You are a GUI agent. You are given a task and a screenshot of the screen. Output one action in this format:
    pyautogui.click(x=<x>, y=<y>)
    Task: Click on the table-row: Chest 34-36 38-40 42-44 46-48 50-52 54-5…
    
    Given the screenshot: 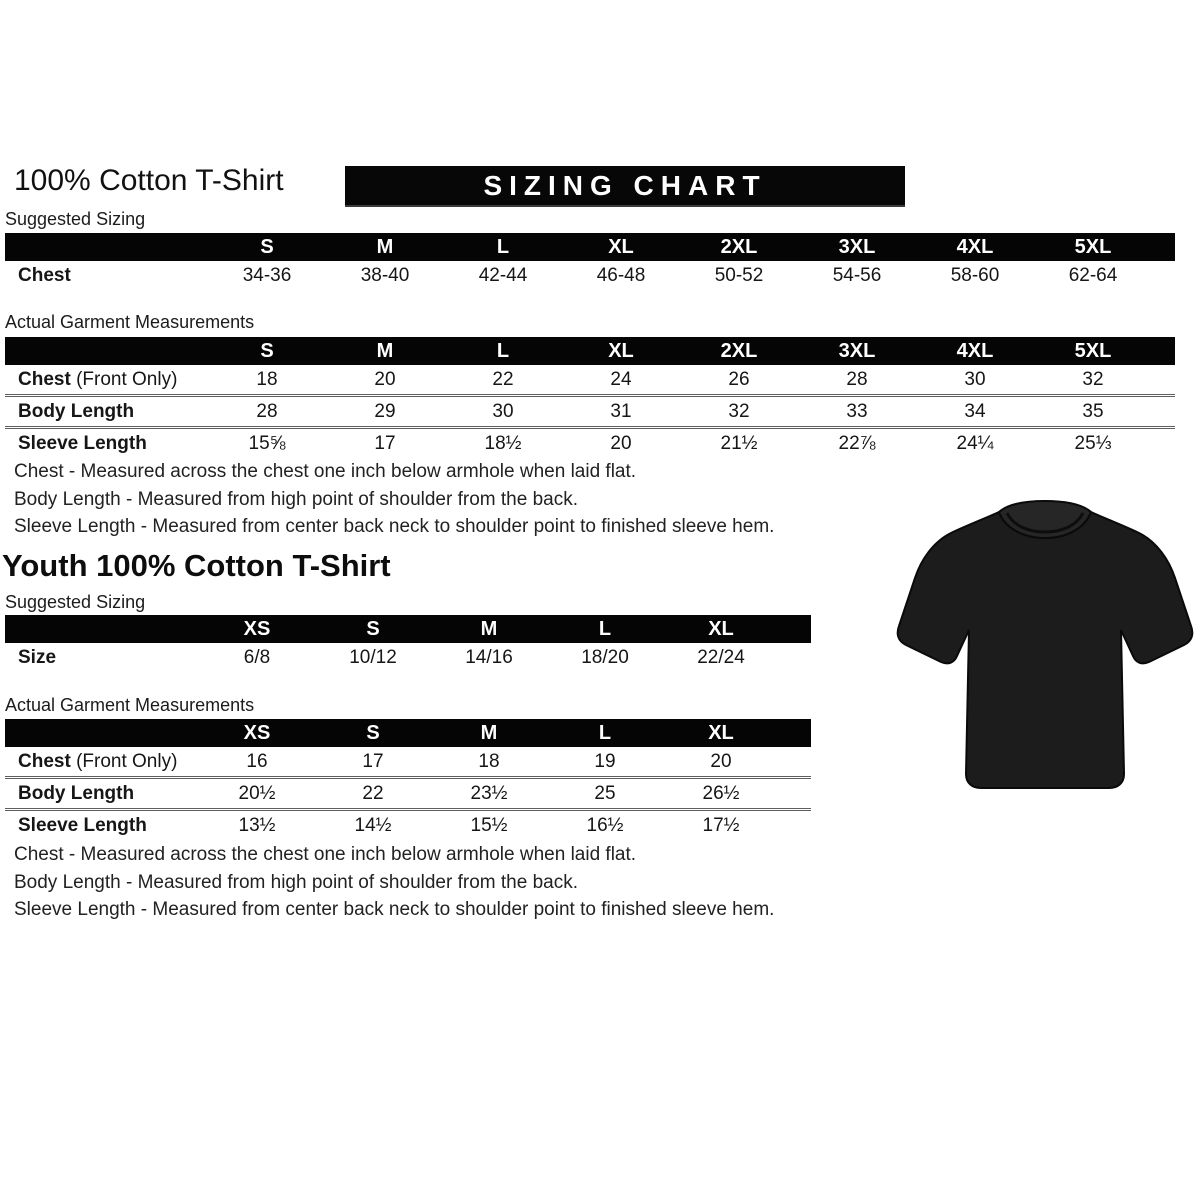 What is the action you would take?
    pyautogui.click(x=590, y=275)
    